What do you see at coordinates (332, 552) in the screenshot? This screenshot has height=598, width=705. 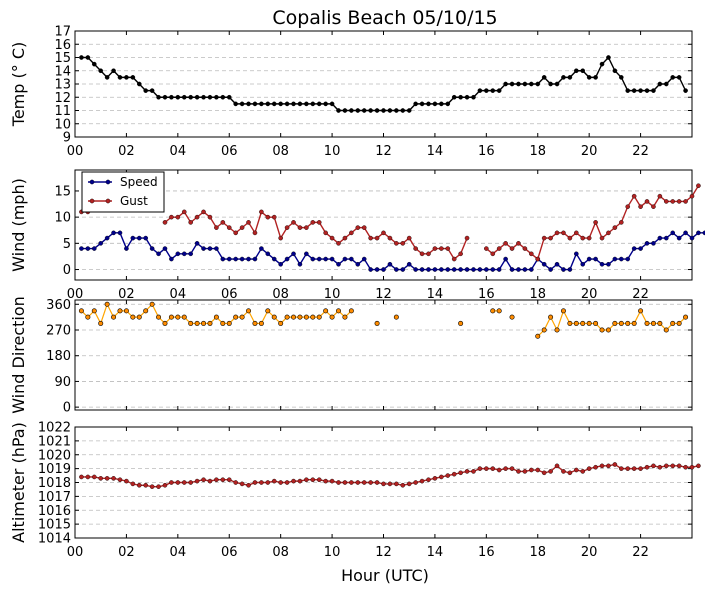 I see `x-tick-label: 10` at bounding box center [332, 552].